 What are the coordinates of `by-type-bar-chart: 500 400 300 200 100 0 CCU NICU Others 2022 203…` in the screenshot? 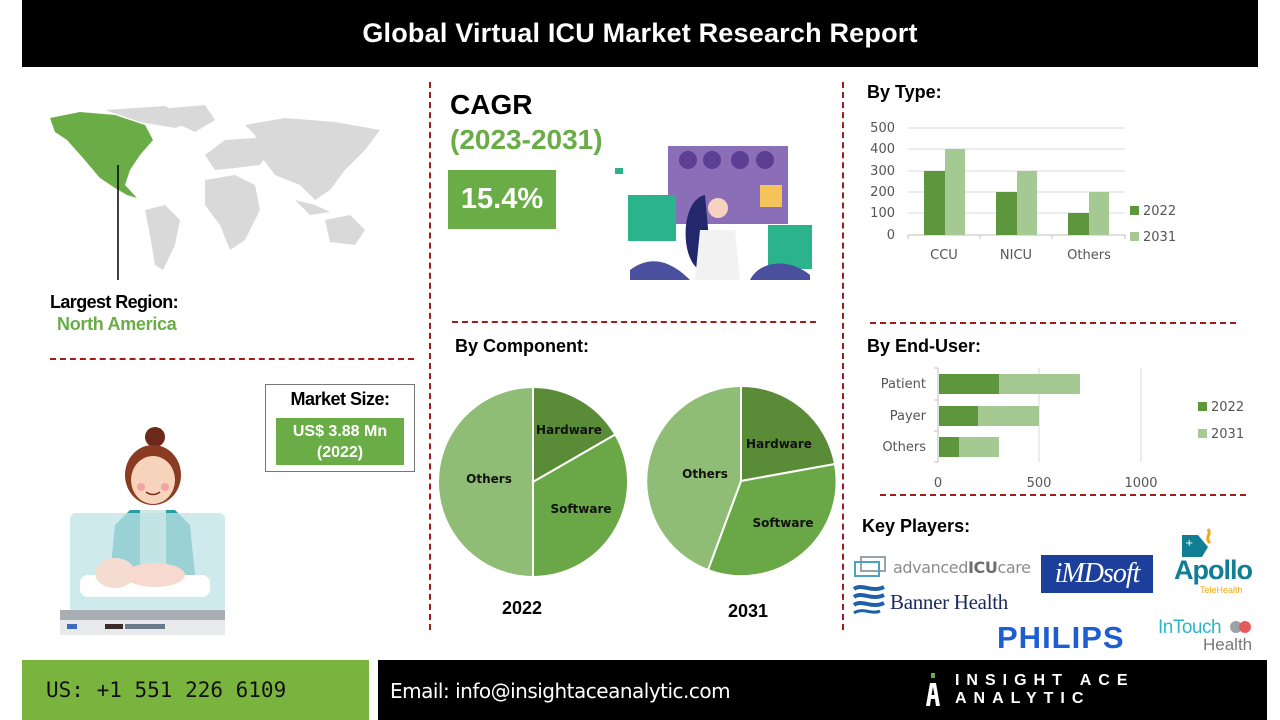 It's located at (1023, 192).